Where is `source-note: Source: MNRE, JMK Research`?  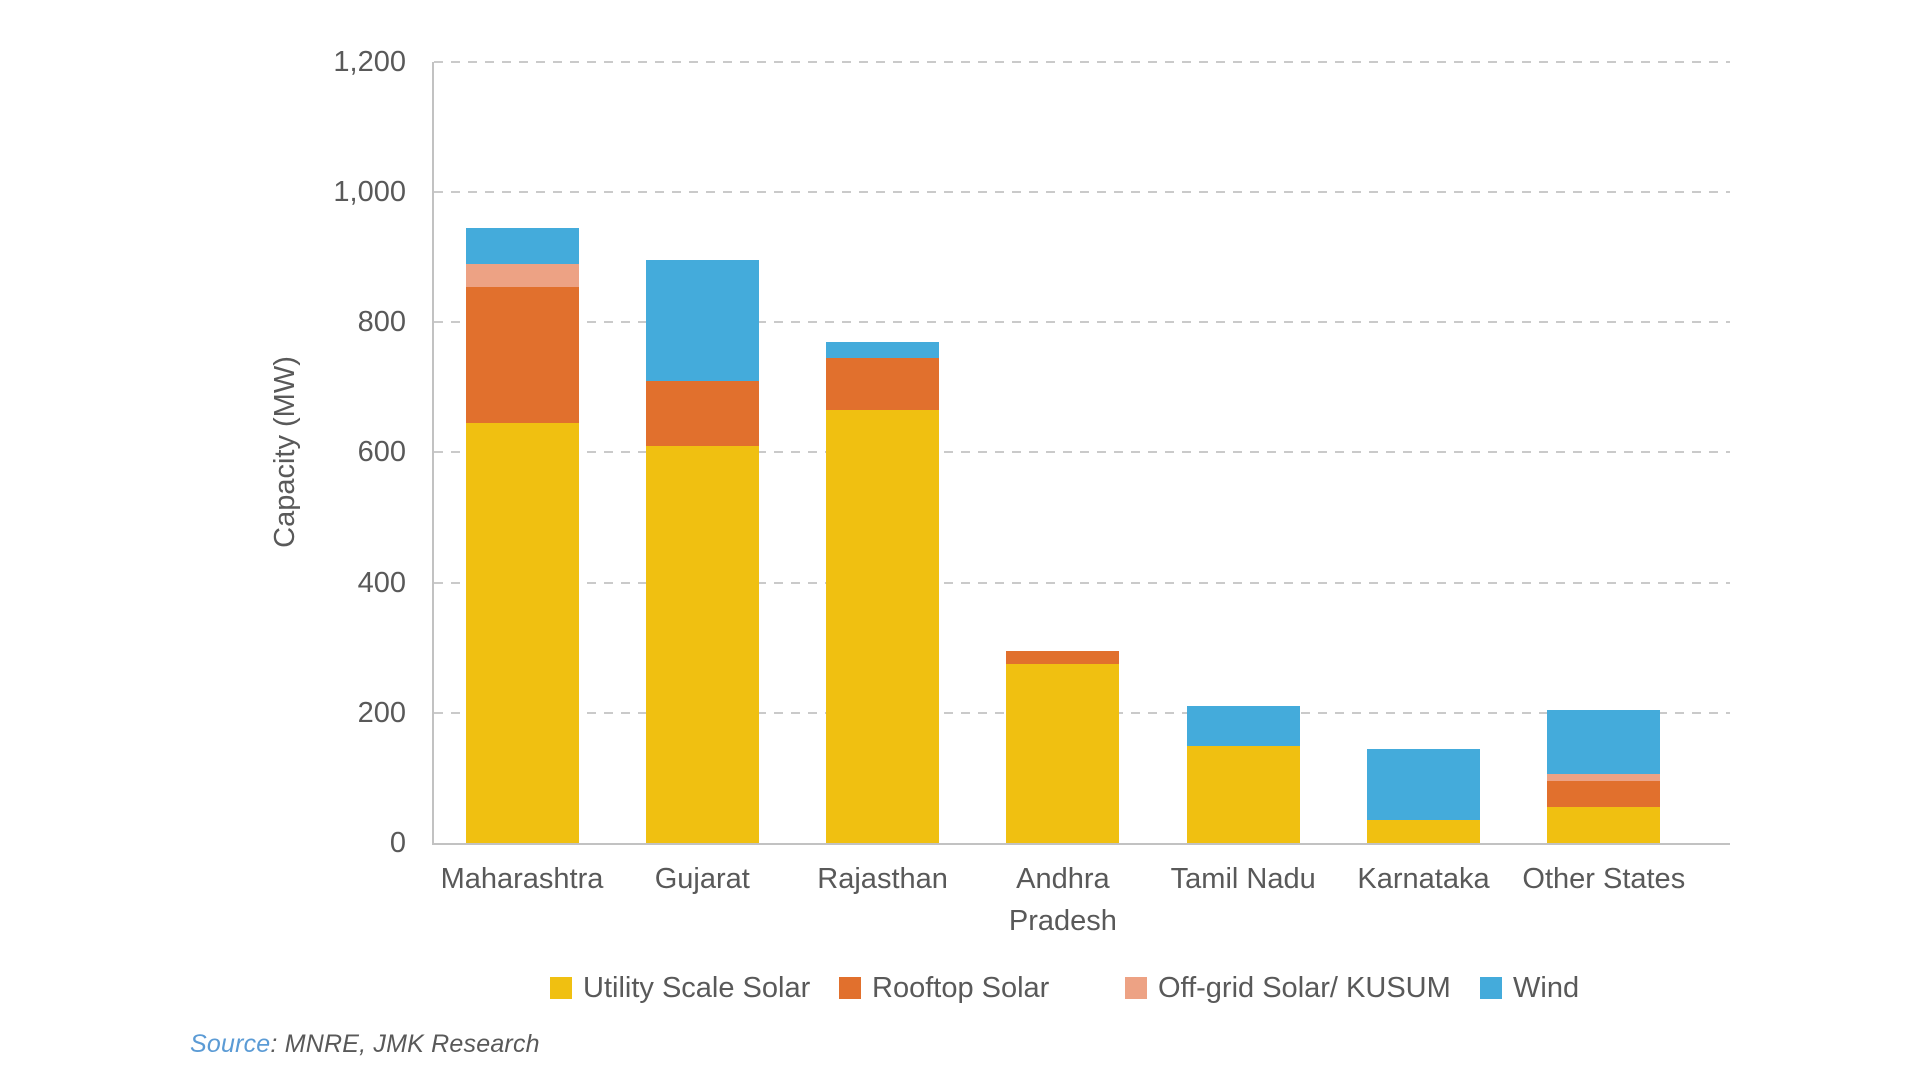
source-note: Source: MNRE, JMK Research is located at coordinates (365, 1044).